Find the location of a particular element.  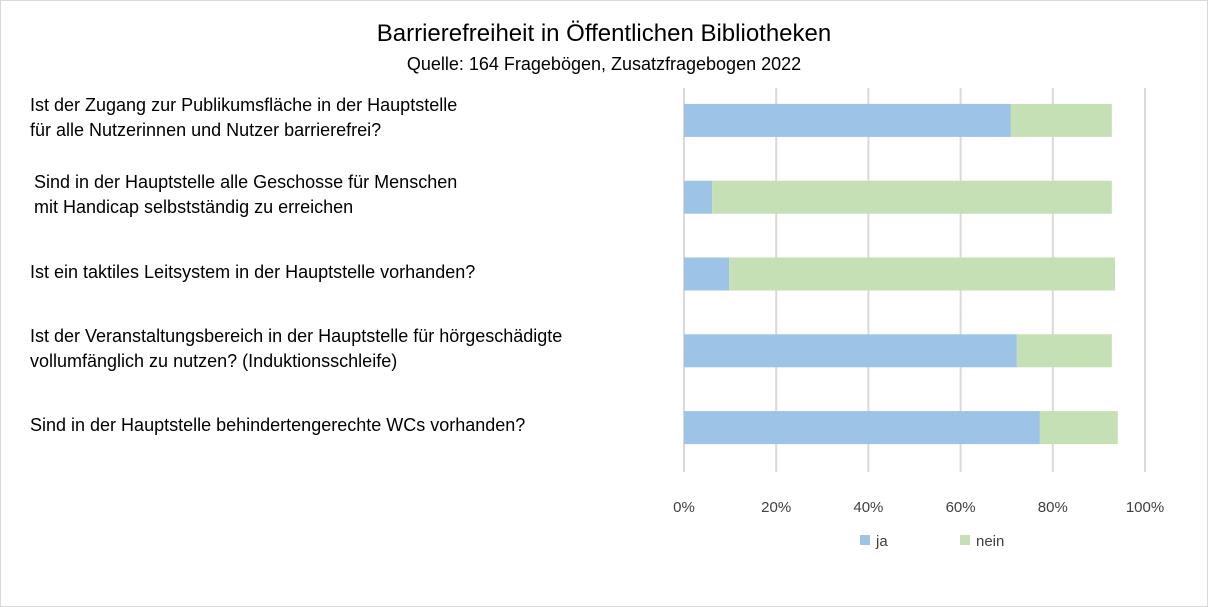

legend-label-nein: nein is located at coordinates (990, 541).